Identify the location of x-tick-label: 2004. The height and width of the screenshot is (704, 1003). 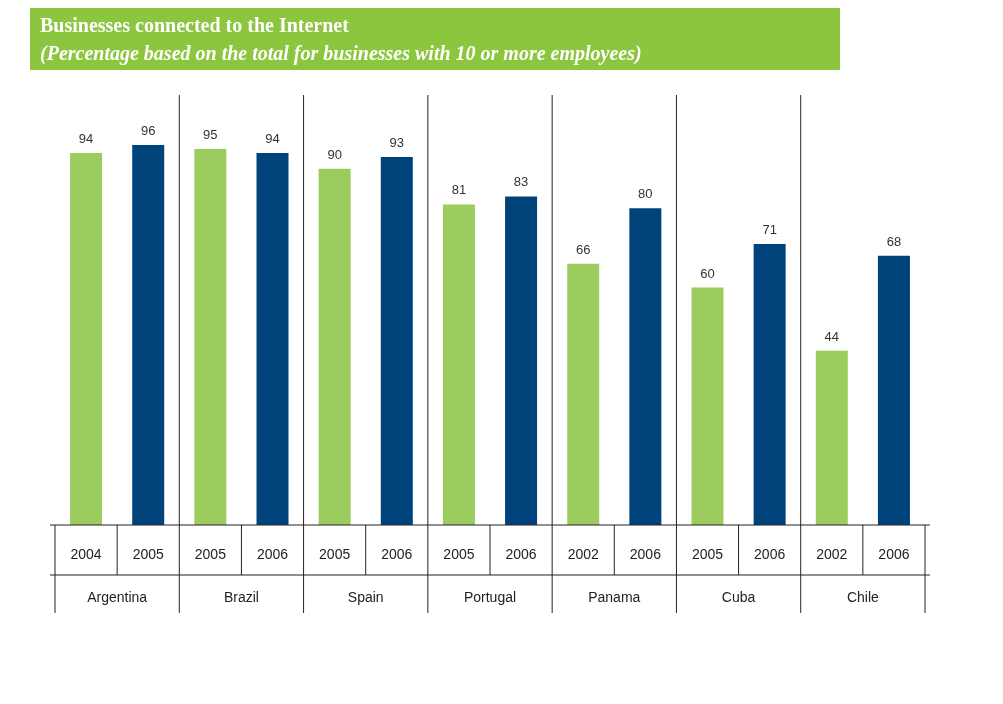
(86, 554).